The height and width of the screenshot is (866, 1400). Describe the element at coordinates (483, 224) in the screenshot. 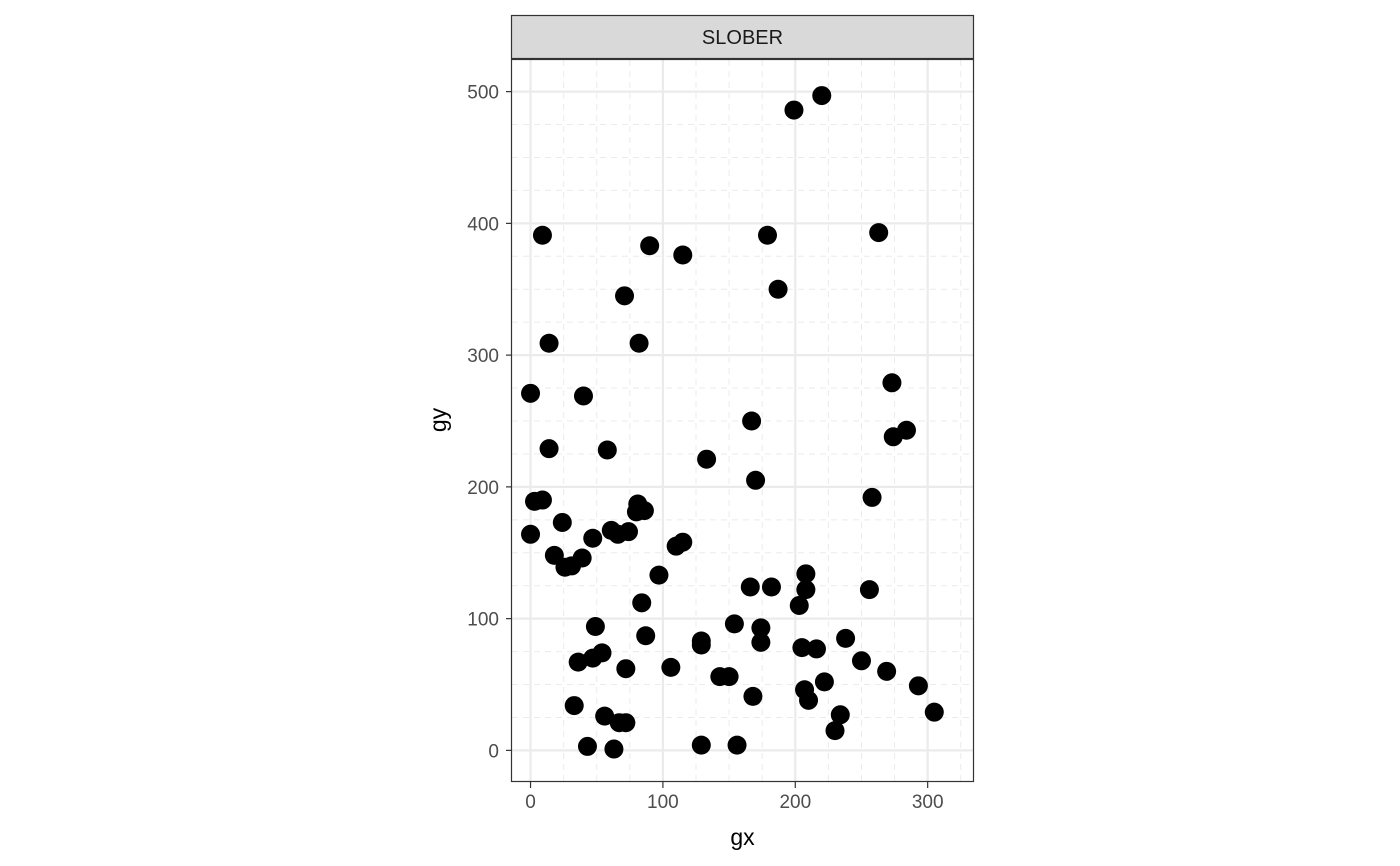

I see `y-tick-label: 400` at that location.